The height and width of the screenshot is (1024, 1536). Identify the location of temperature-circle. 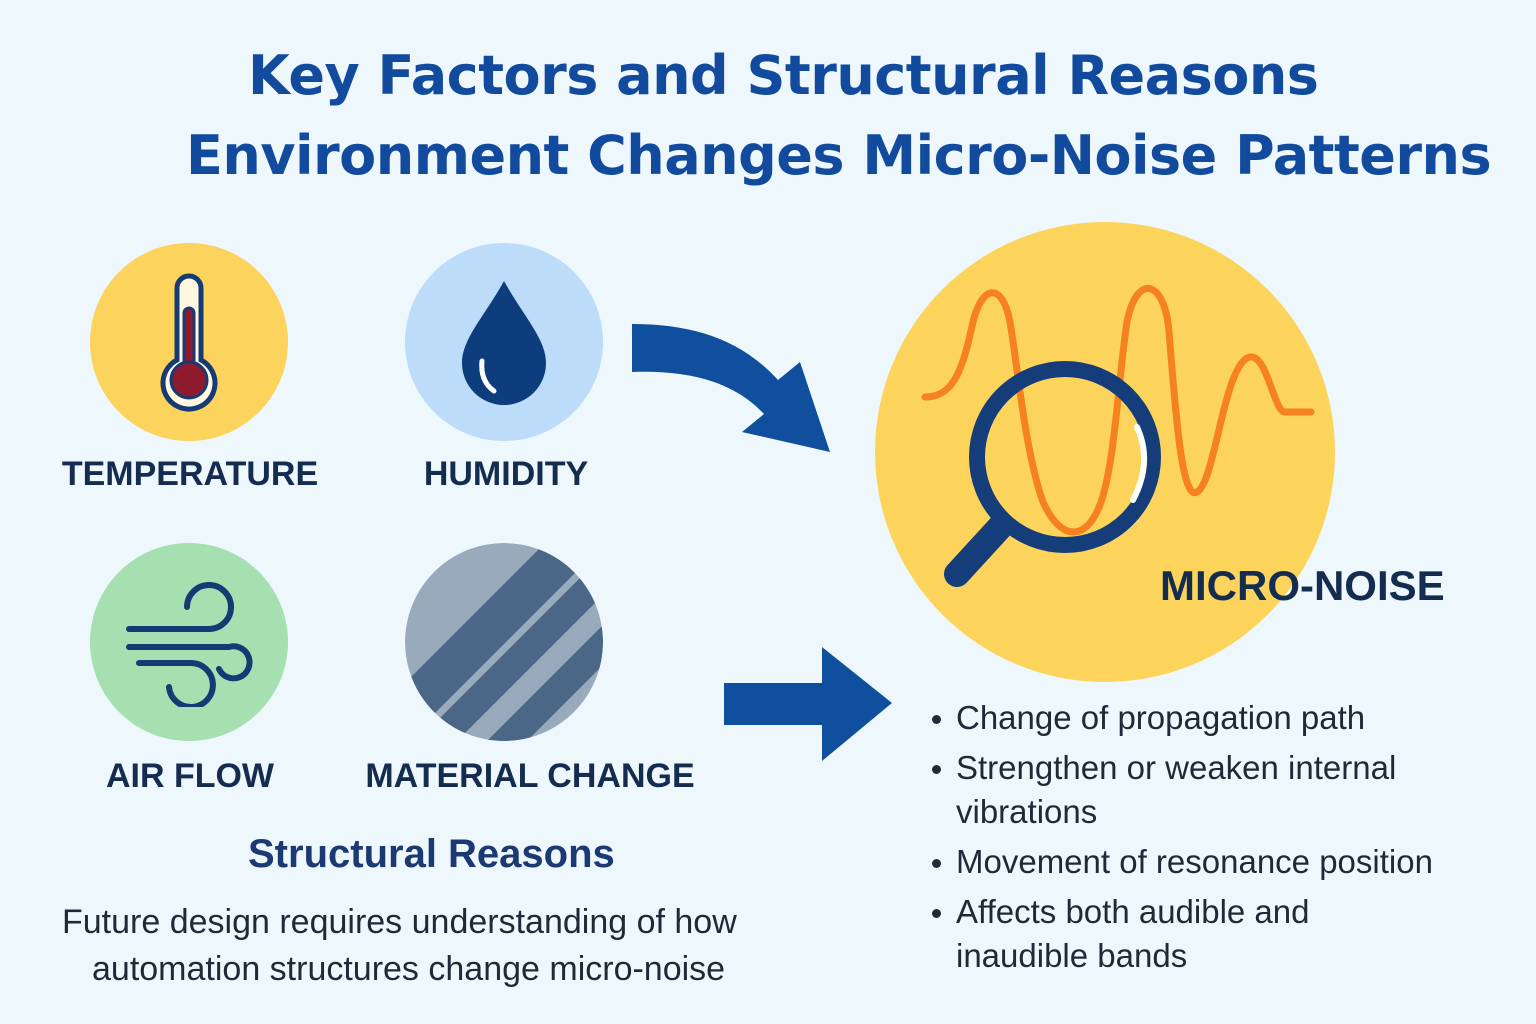
(189, 342).